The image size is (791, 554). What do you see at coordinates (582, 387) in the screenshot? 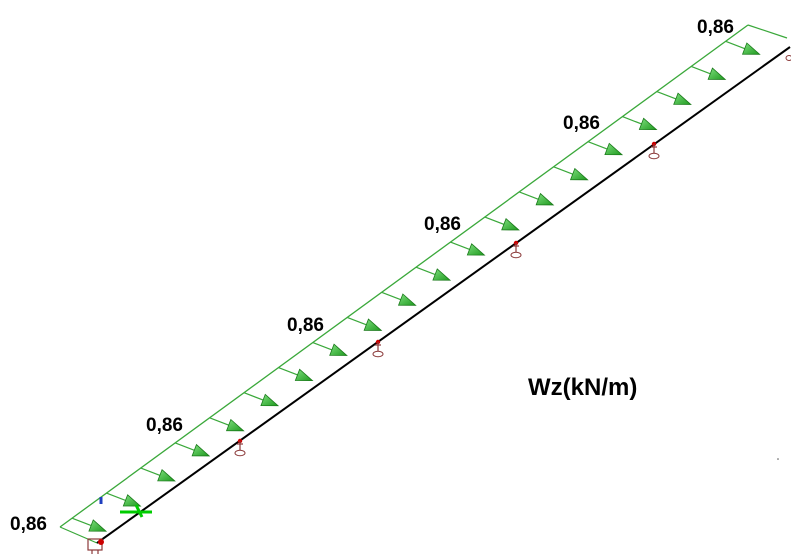
I see `diagram-caption: Wz(kN/m)` at bounding box center [582, 387].